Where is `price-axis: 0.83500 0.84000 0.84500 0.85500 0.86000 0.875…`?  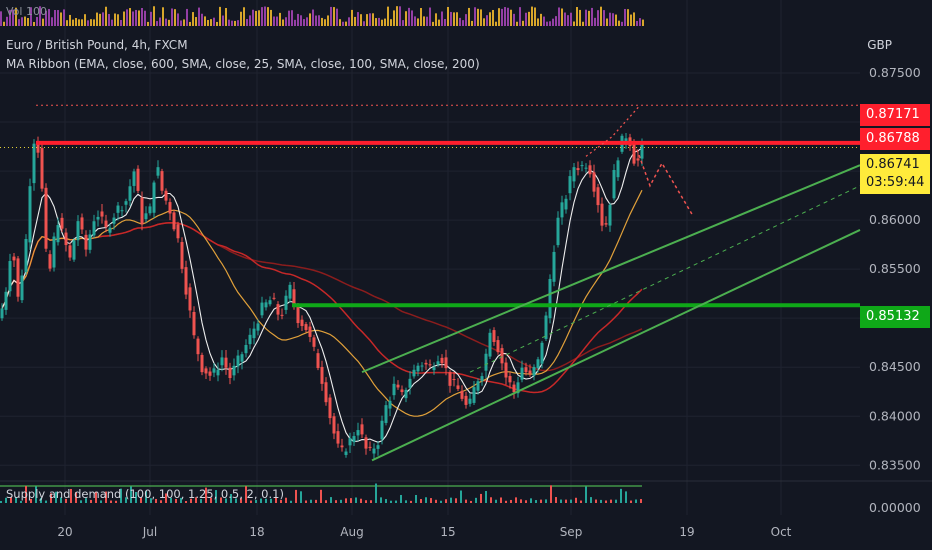
price-axis: 0.83500 0.84000 0.84500 0.85500 0.86000 0.875… is located at coordinates (895, 290).